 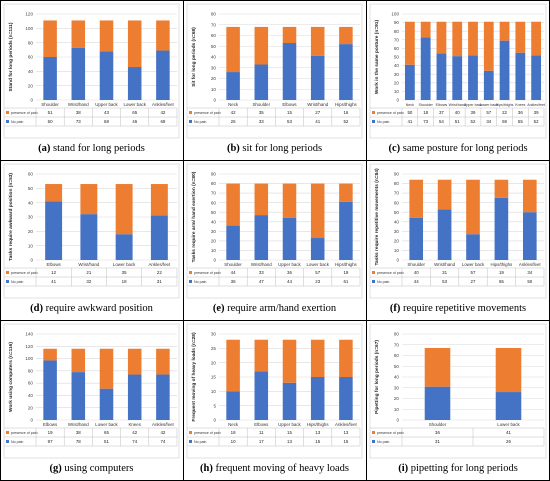 I want to click on data-label-presence: 41, so click(x=508, y=432).